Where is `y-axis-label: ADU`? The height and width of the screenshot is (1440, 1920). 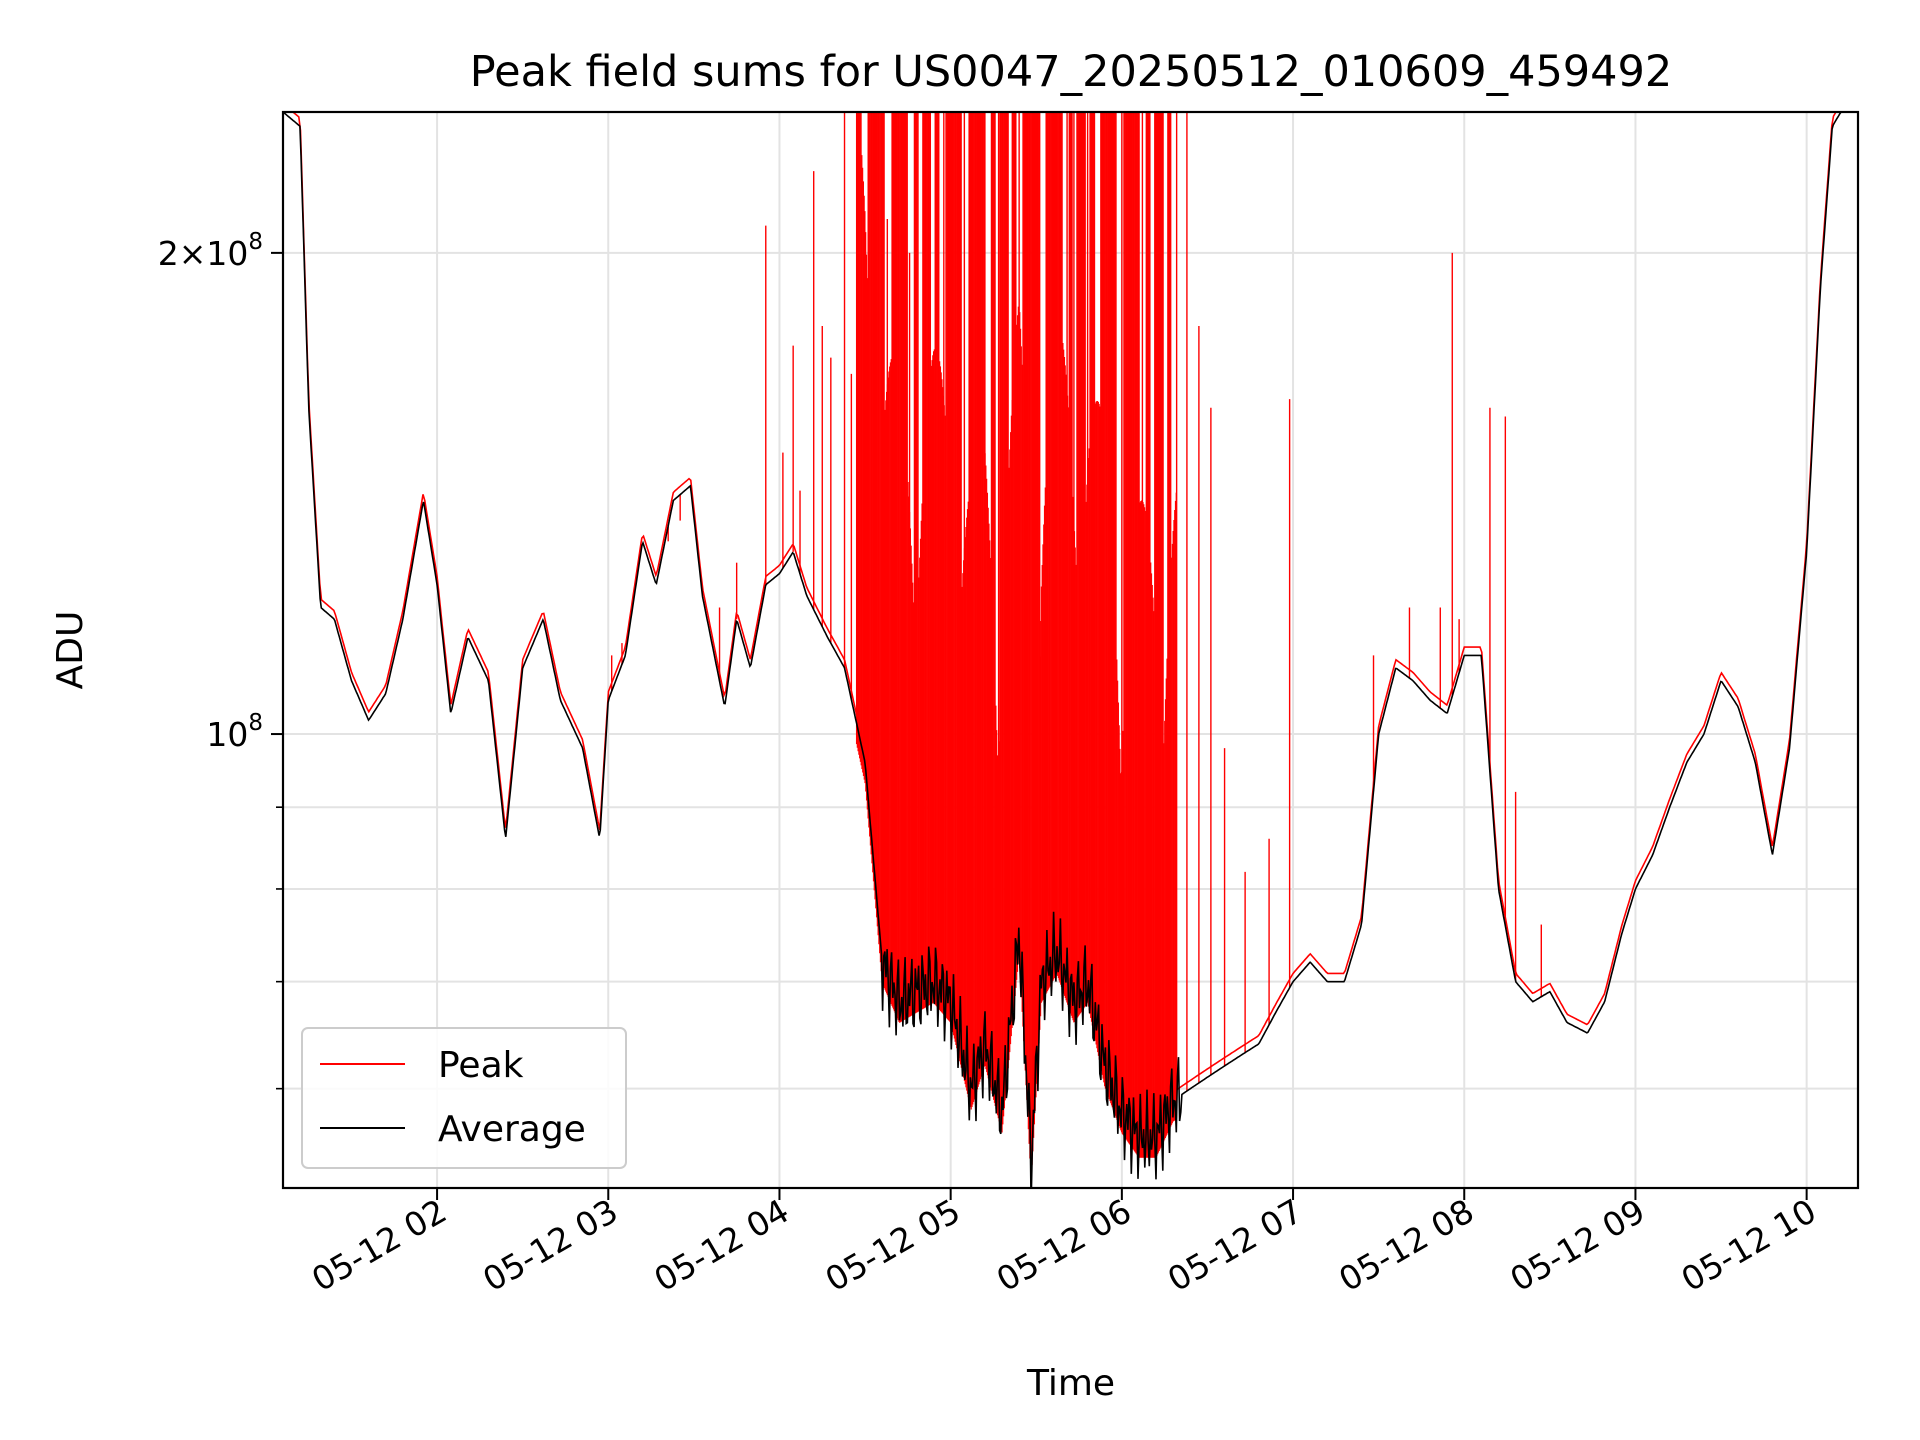
y-axis-label: ADU is located at coordinates (70, 650).